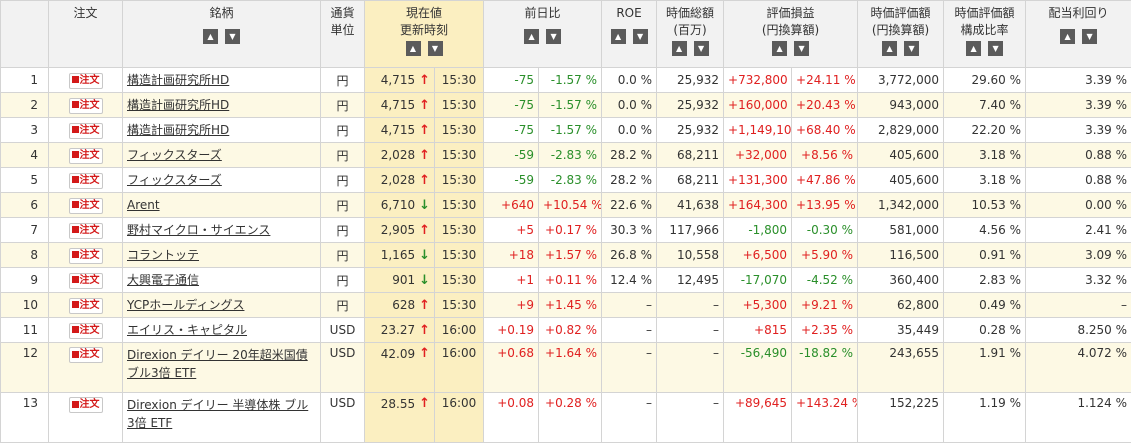 This screenshot has width=1131, height=443. I want to click on mcap-cell: 25,932, so click(690, 80).